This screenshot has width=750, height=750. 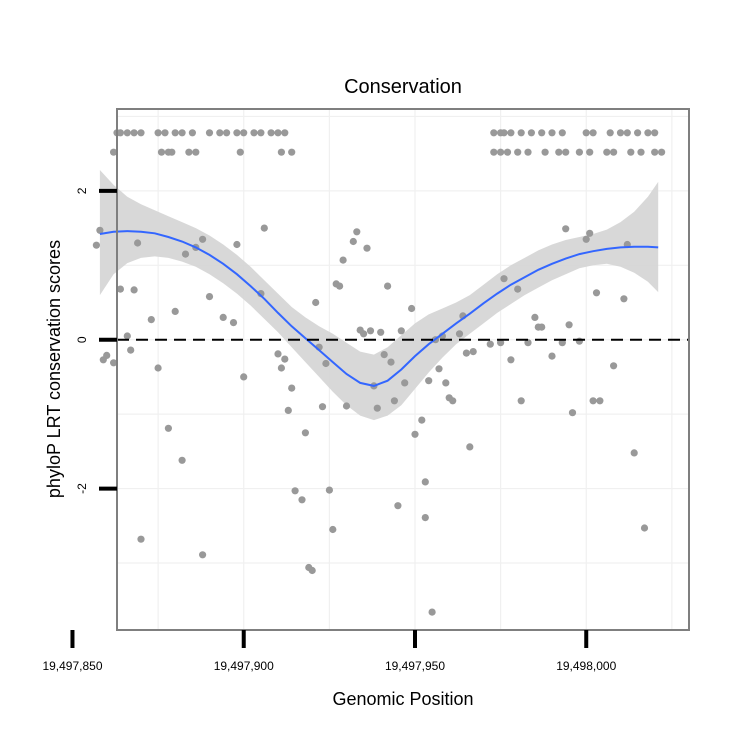 What do you see at coordinates (96, 340) in the screenshot?
I see `y-axis: -2 0 2` at bounding box center [96, 340].